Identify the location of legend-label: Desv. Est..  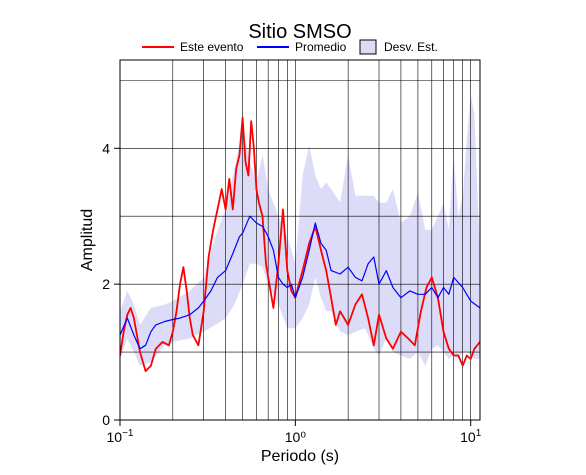
(411, 47).